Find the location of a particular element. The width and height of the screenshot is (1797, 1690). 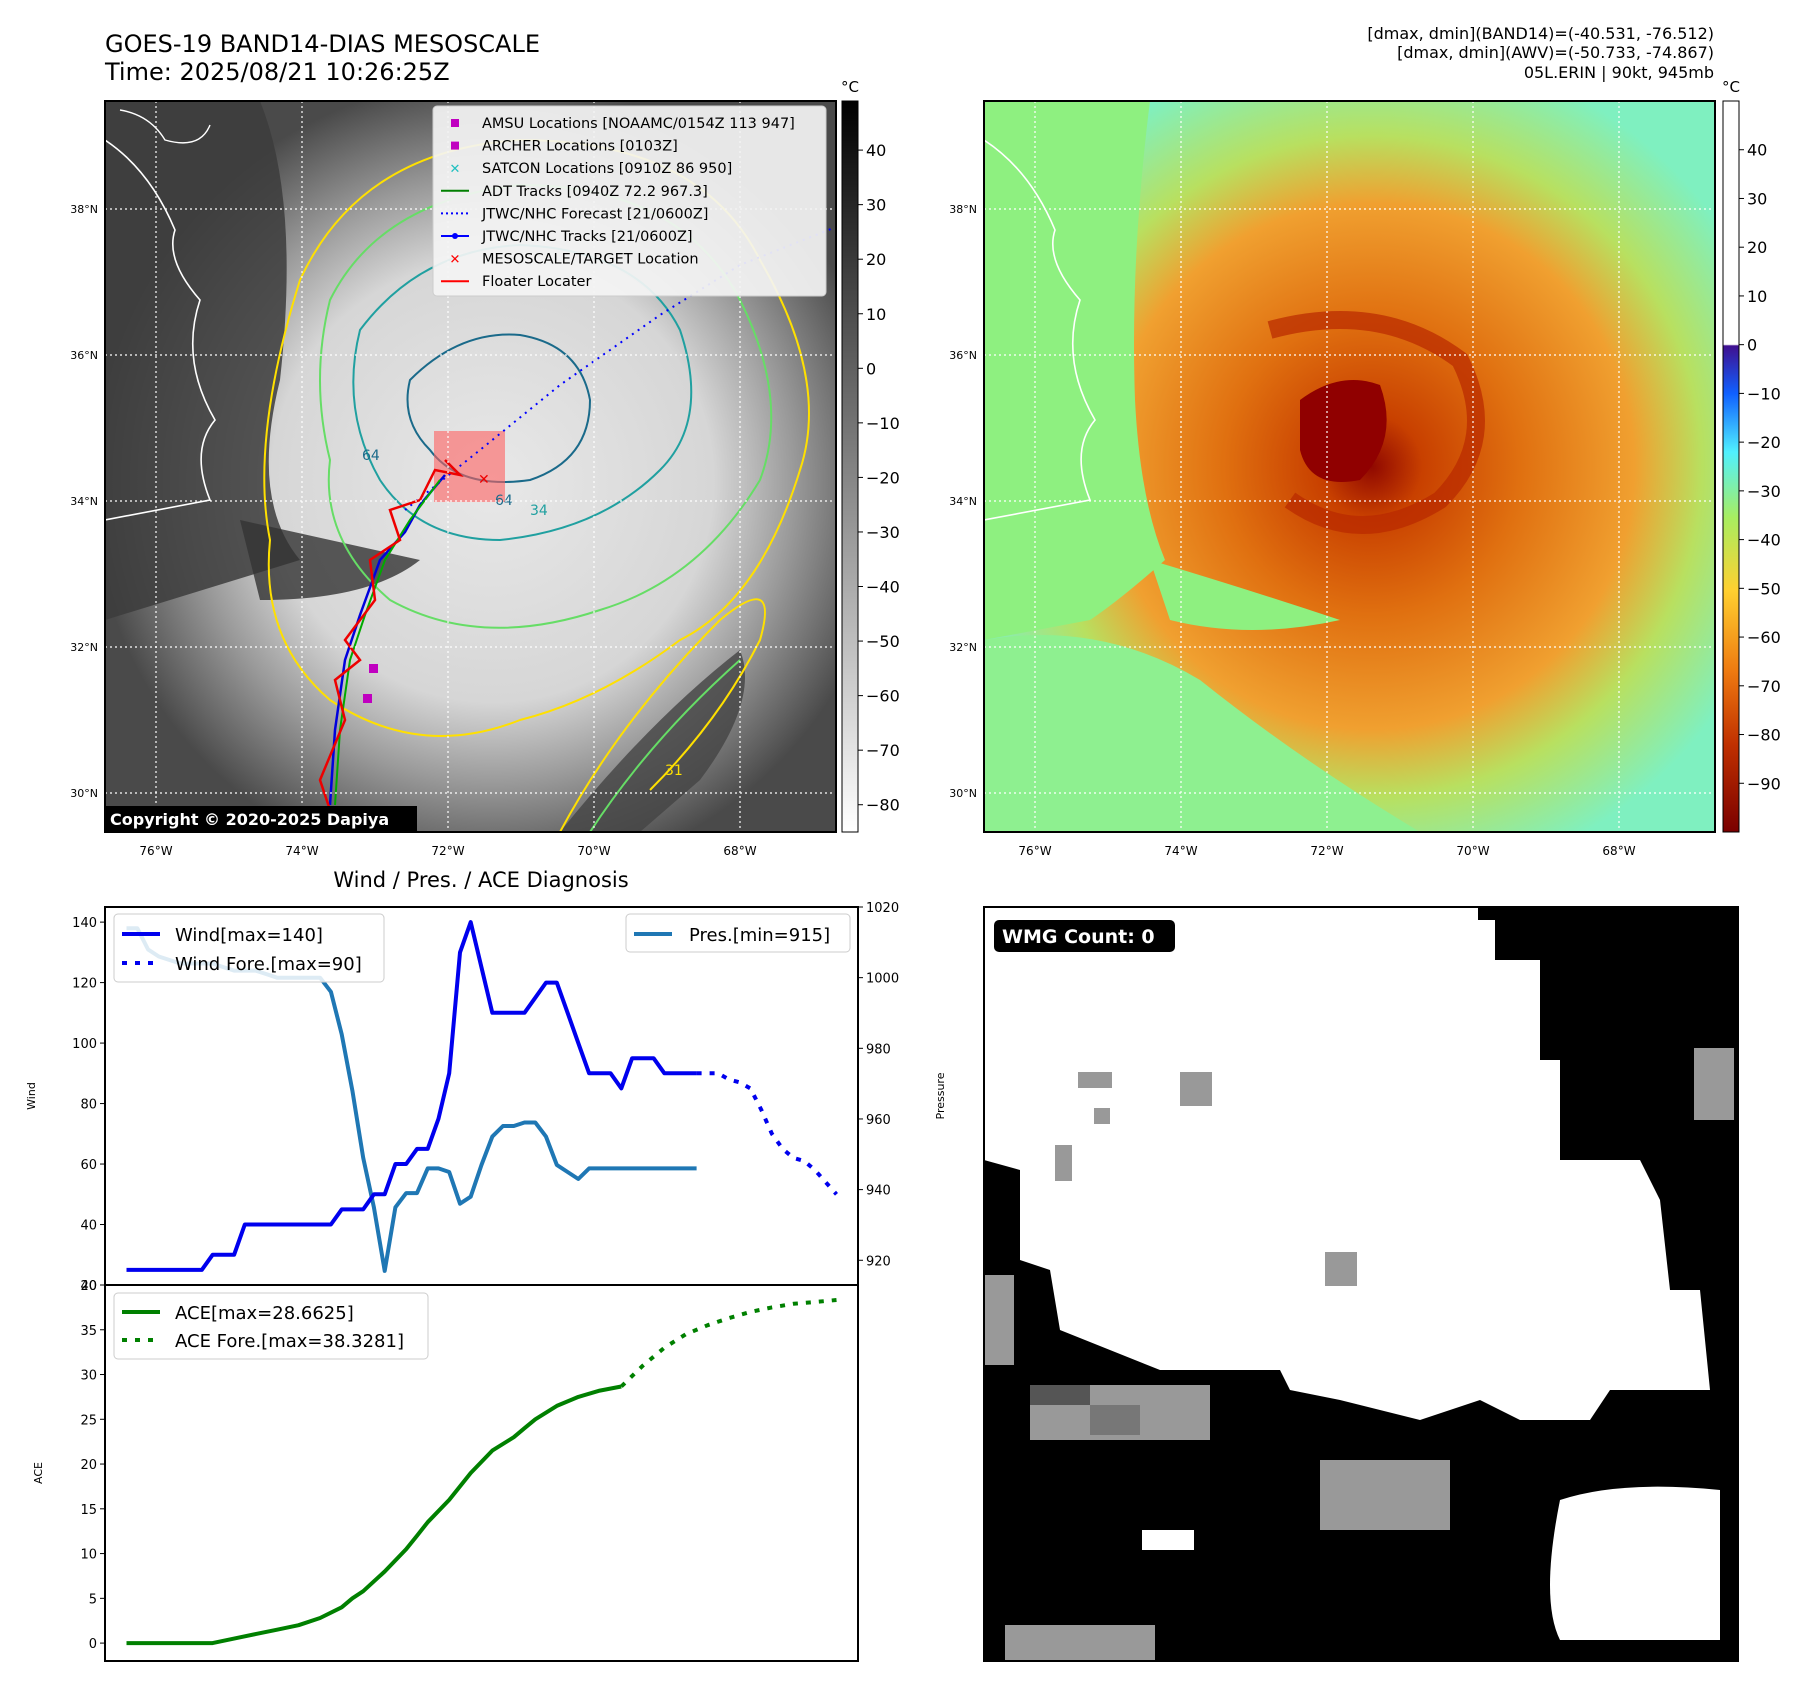

gray-colorbar-ramp is located at coordinates (850, 466).